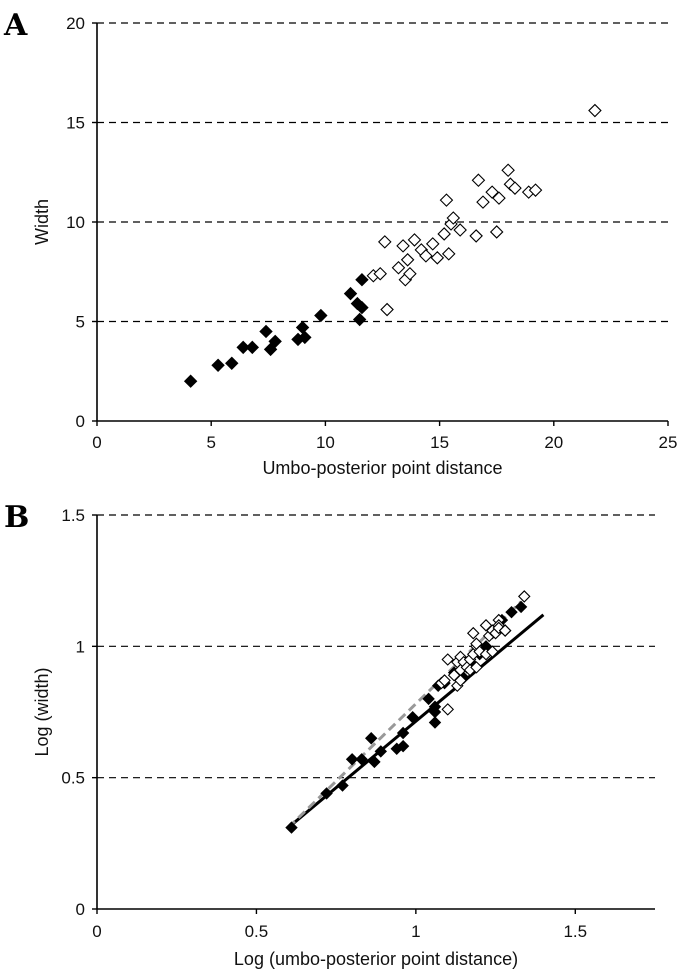  Describe the element at coordinates (42, 711) in the screenshot. I see `y-axis-title-b: Log (width)` at that location.